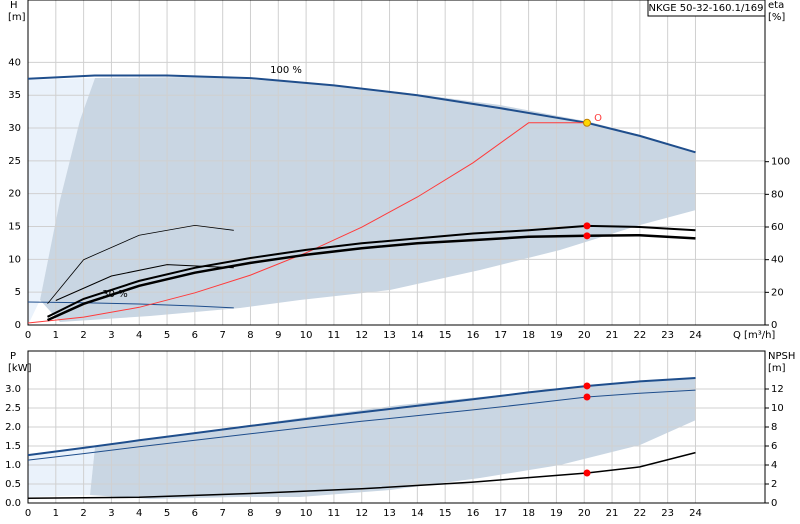  Describe the element at coordinates (306, 335) in the screenshot. I see `x-tick-label: 10` at that location.